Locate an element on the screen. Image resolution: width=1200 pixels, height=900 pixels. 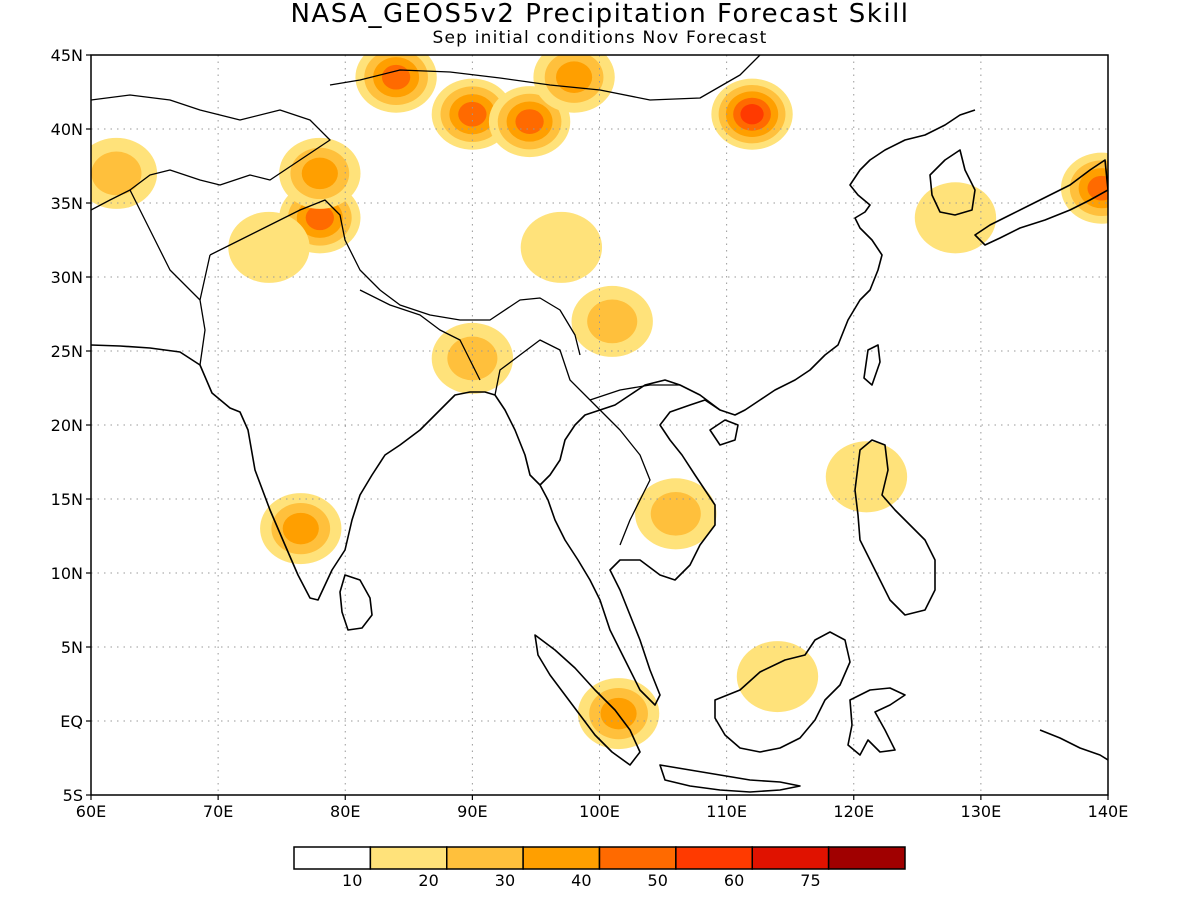
y-axis: 45N 40N 35N 30N 25N 20N 15N 10N 5N EQ 5S is located at coordinates (71, 425).